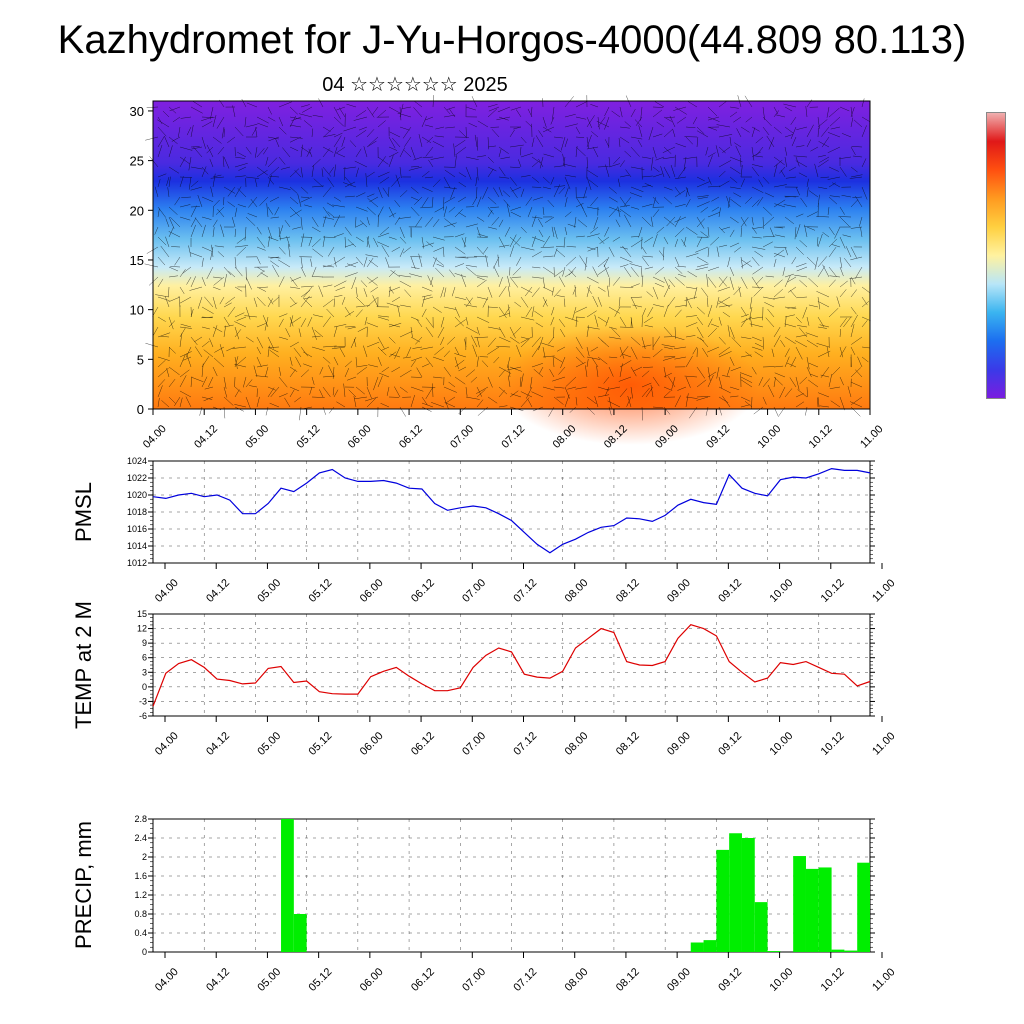 The width and height of the screenshot is (1024, 1024). I want to click on pmsl-ytick-label: 1012, so click(137, 563).